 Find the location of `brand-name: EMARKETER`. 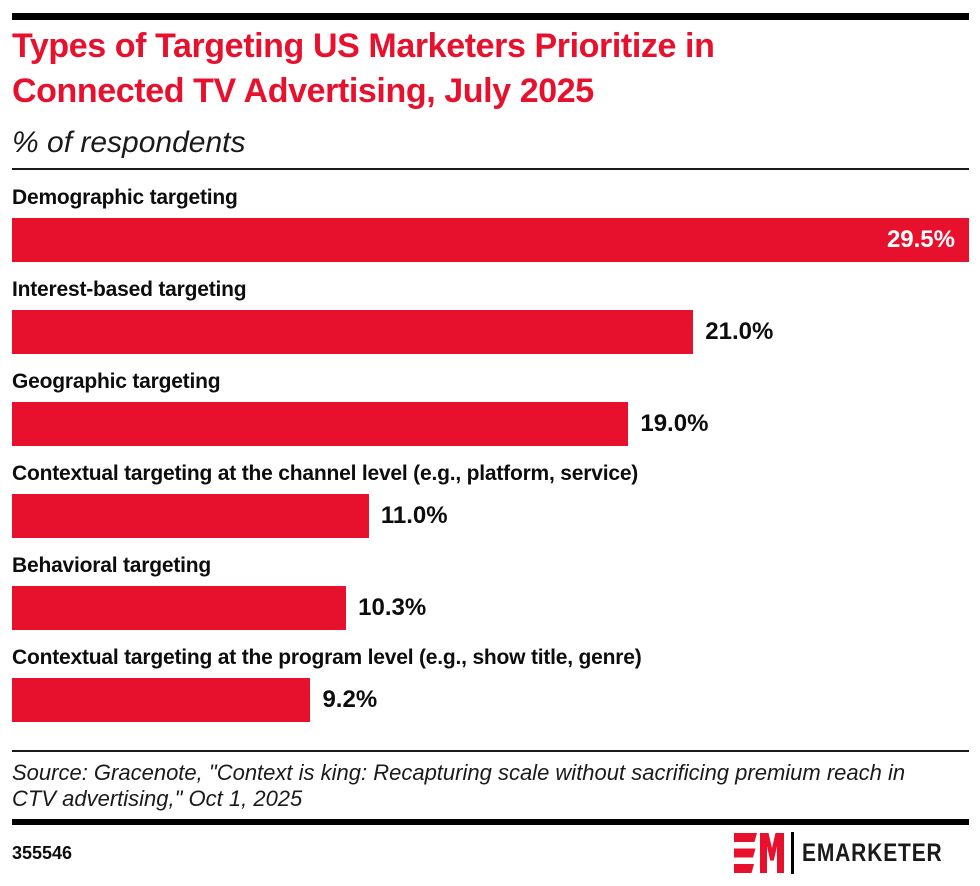

brand-name: EMARKETER is located at coordinates (872, 852).